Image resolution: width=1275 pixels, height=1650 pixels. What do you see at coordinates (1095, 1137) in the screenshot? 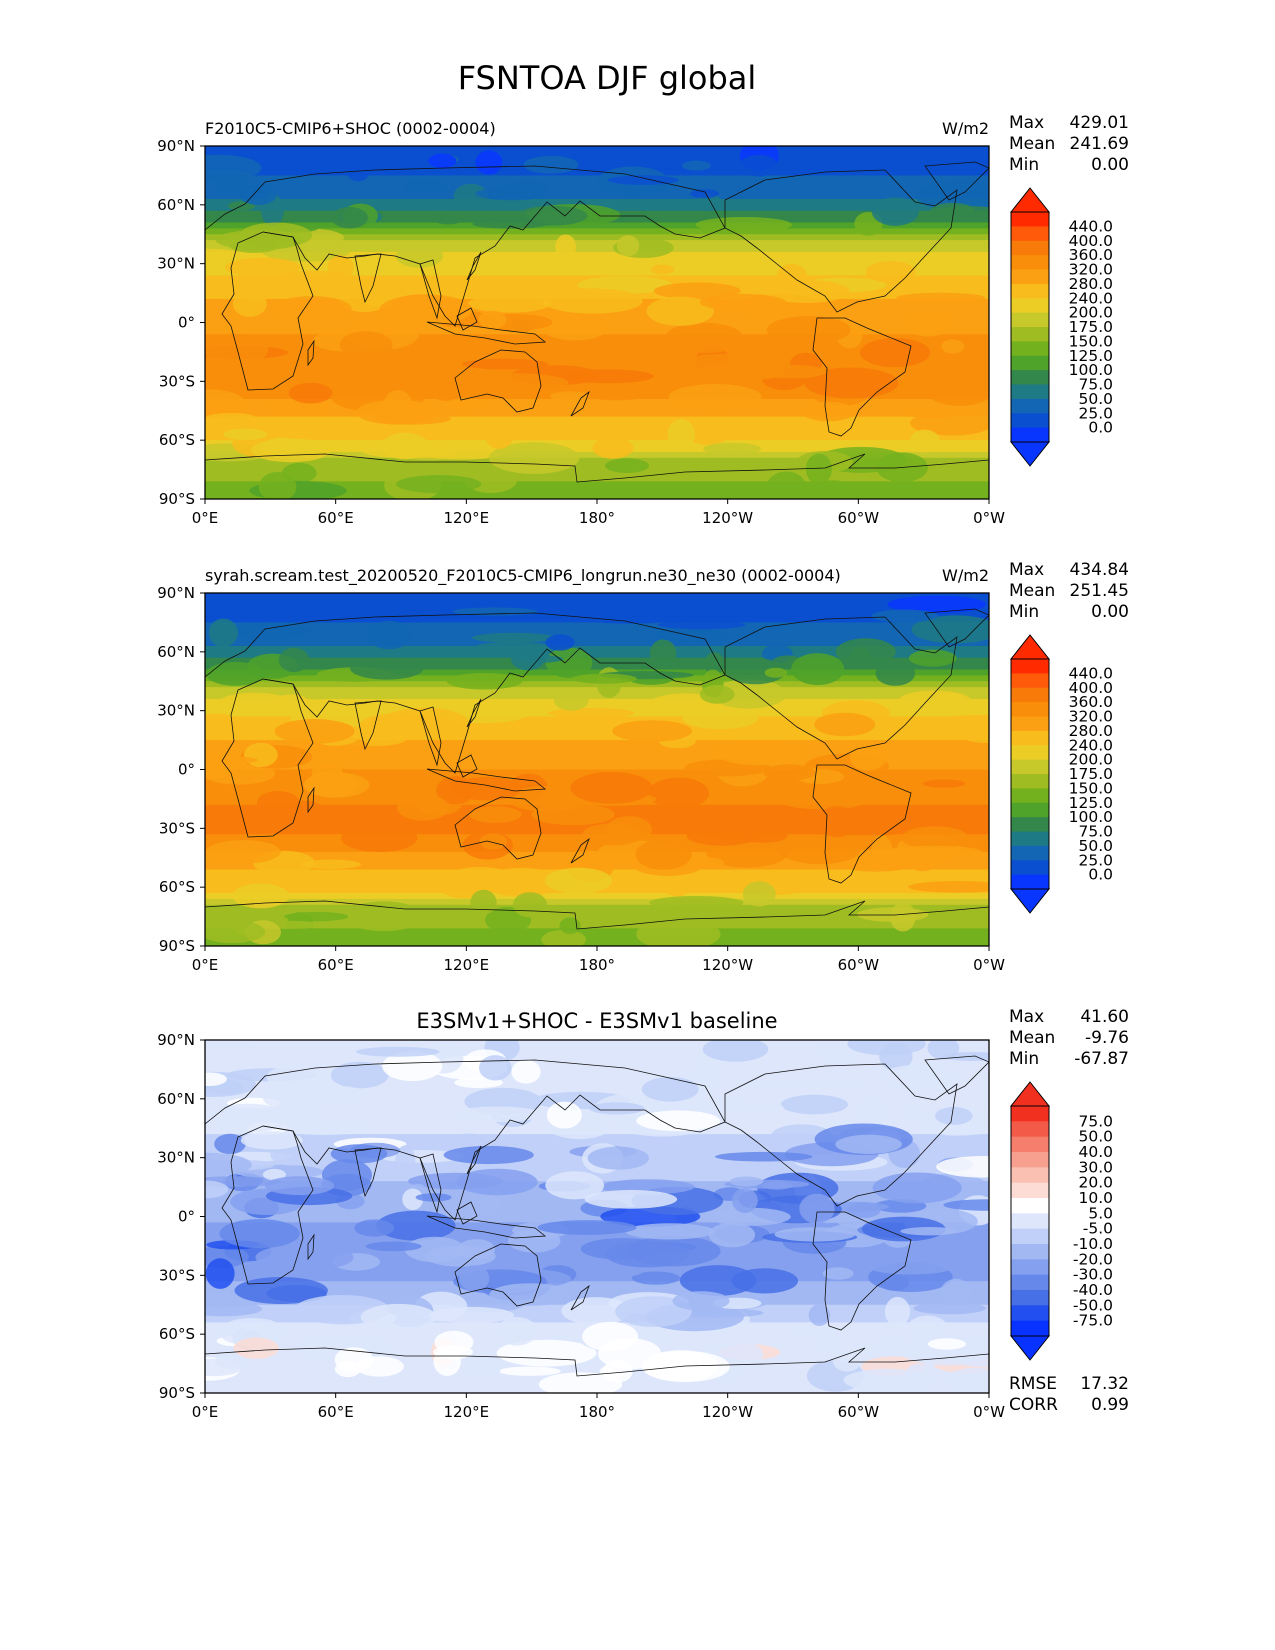
I see `colorbar-tick-label: 50.0` at bounding box center [1095, 1137].